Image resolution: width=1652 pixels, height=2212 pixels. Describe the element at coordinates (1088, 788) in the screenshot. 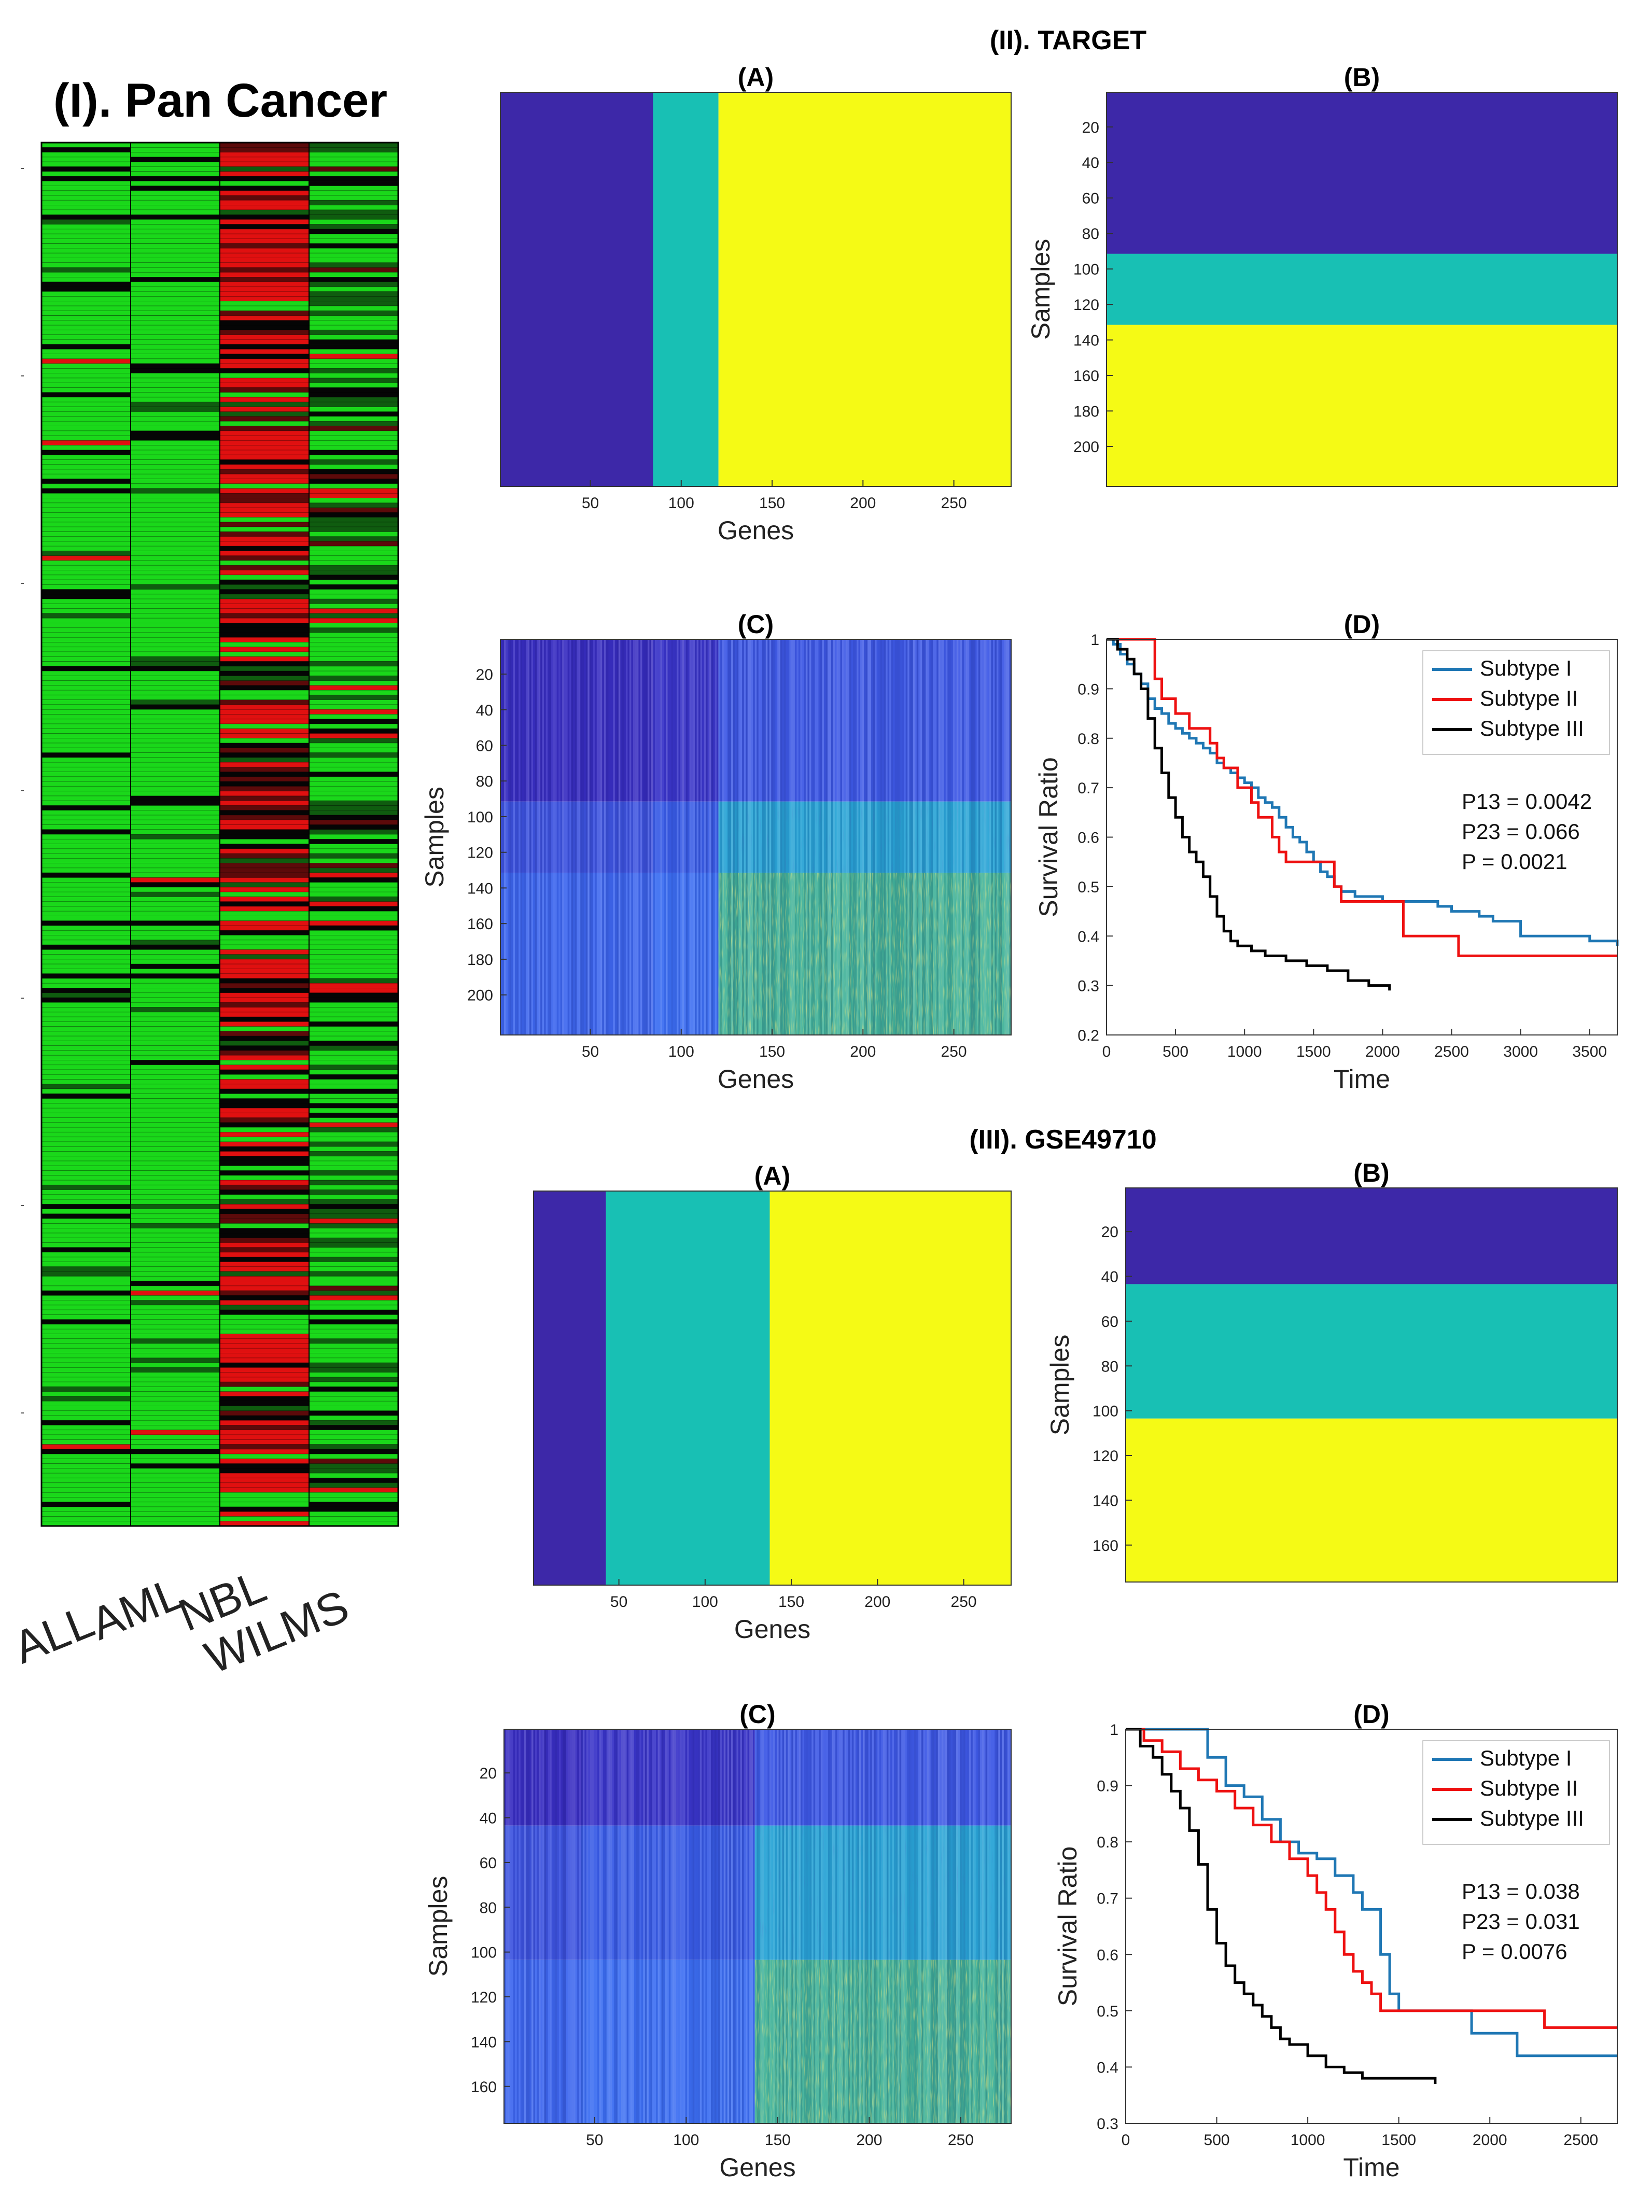

I see `target_D-ytick-label: 0.7` at that location.